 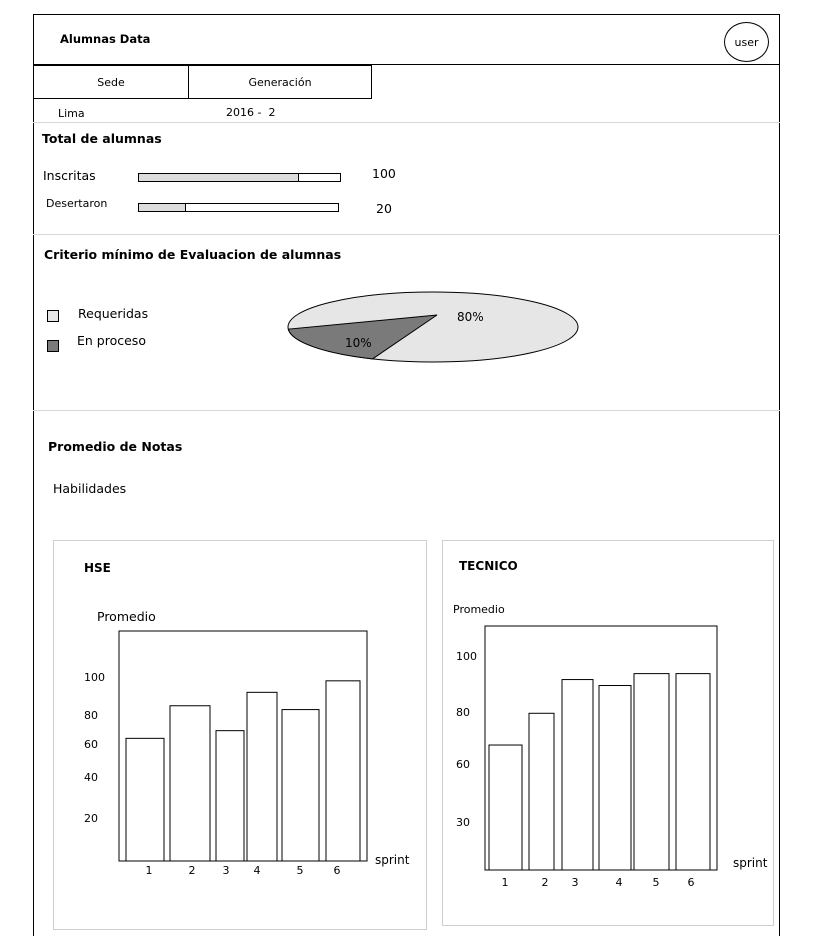 What do you see at coordinates (77, 203) in the screenshot?
I see `desertaron-label: Desertaron` at bounding box center [77, 203].